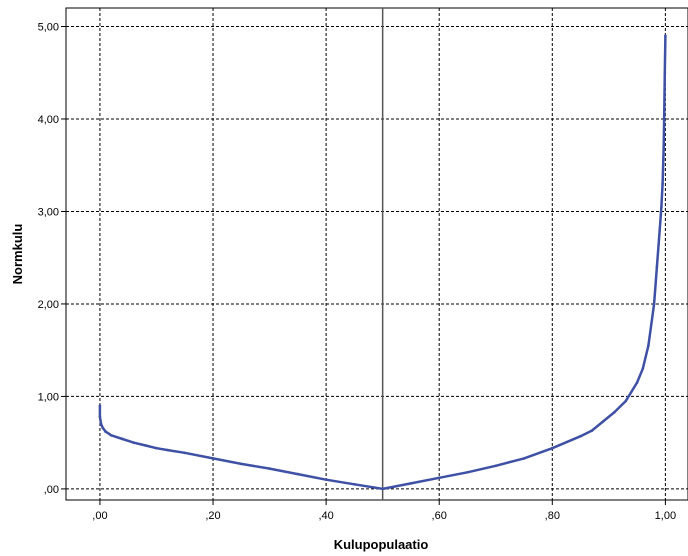 This screenshot has width=688, height=556. What do you see at coordinates (384, 511) in the screenshot?
I see `x-axis-ticks: ,00 ,20 ,40 ,60 ,80 1,00` at bounding box center [384, 511].